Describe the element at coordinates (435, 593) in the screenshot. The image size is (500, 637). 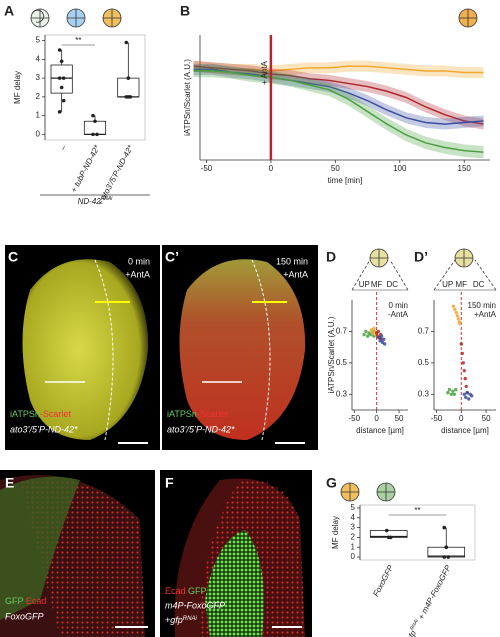
I see `label-part: + m4P-FoxoGFP` at that location.